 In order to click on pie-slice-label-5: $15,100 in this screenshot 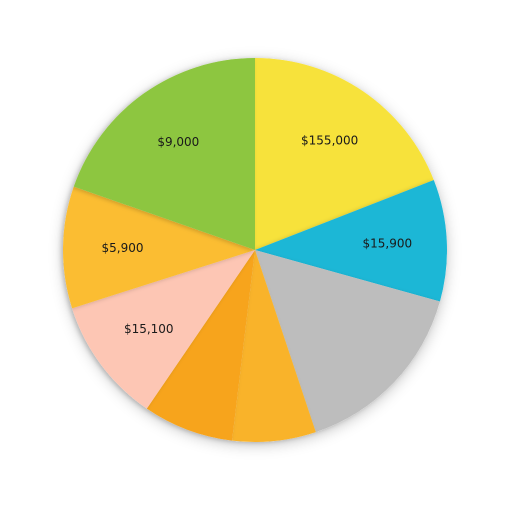, I will do `click(149, 329)`.